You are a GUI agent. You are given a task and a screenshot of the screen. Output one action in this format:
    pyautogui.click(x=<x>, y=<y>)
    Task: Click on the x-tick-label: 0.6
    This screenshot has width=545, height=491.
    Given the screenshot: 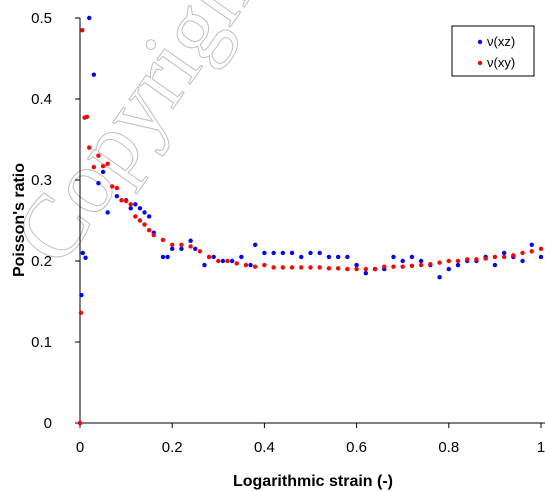 What is the action you would take?
    pyautogui.click(x=356, y=447)
    